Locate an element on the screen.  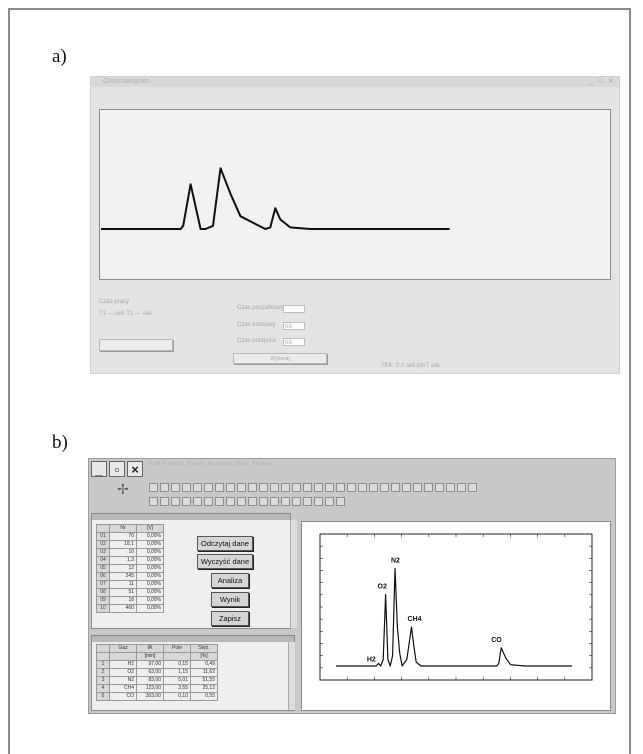
end-time-input: 0.0 is located at coordinates (294, 326).